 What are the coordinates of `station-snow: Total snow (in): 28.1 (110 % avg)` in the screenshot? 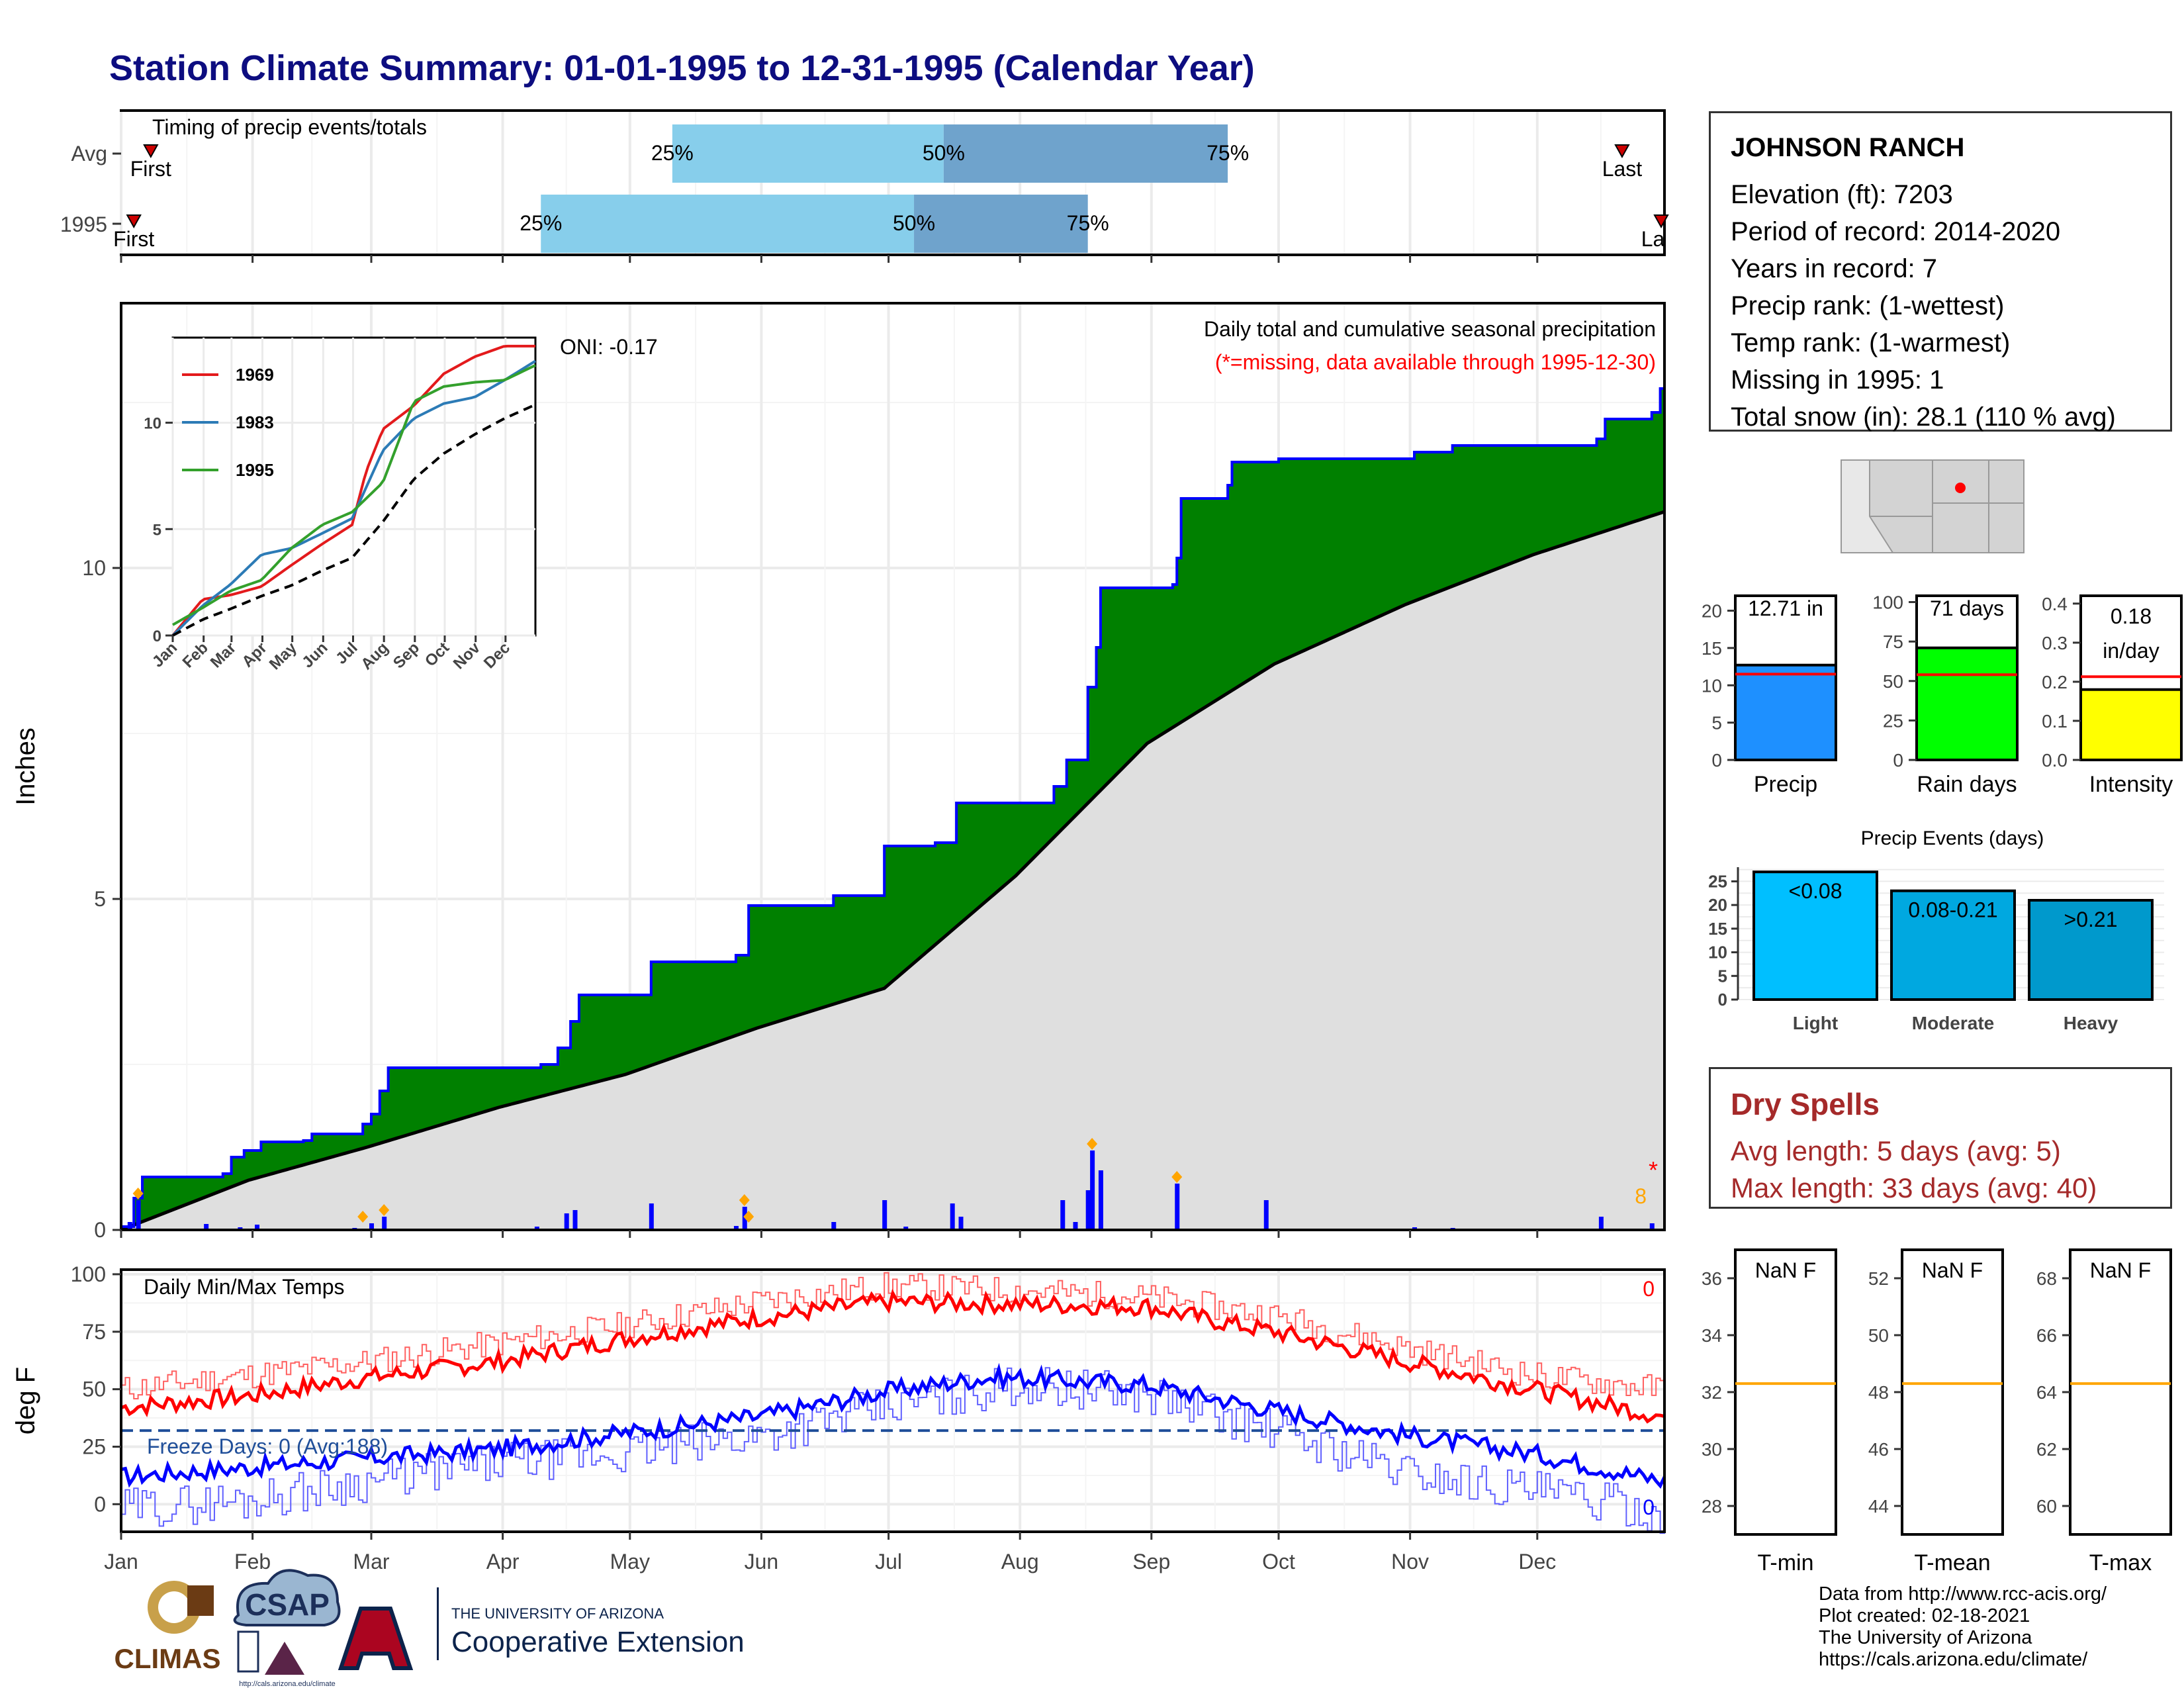 It's located at (1923, 417).